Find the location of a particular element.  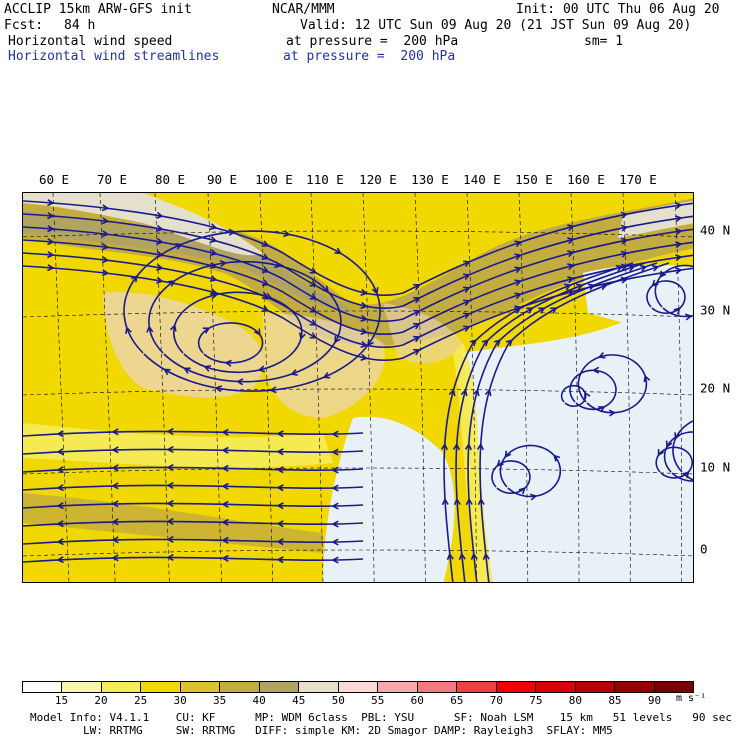

lon-label: 80 E is located at coordinates (170, 179).